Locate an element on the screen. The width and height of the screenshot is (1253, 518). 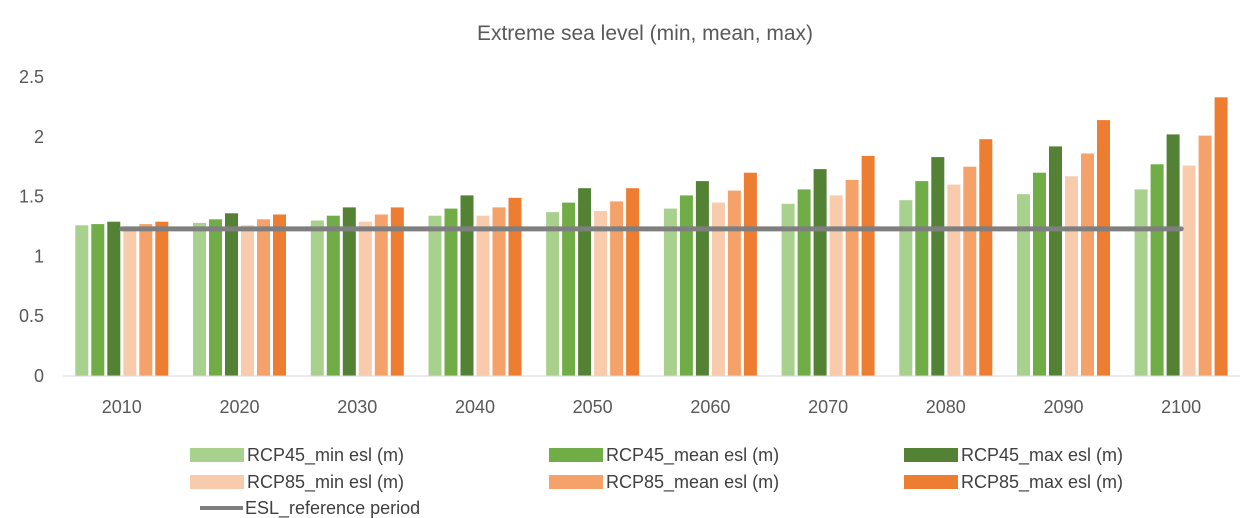
legend-label: RCP85_mean esl (m) is located at coordinates (692, 482).